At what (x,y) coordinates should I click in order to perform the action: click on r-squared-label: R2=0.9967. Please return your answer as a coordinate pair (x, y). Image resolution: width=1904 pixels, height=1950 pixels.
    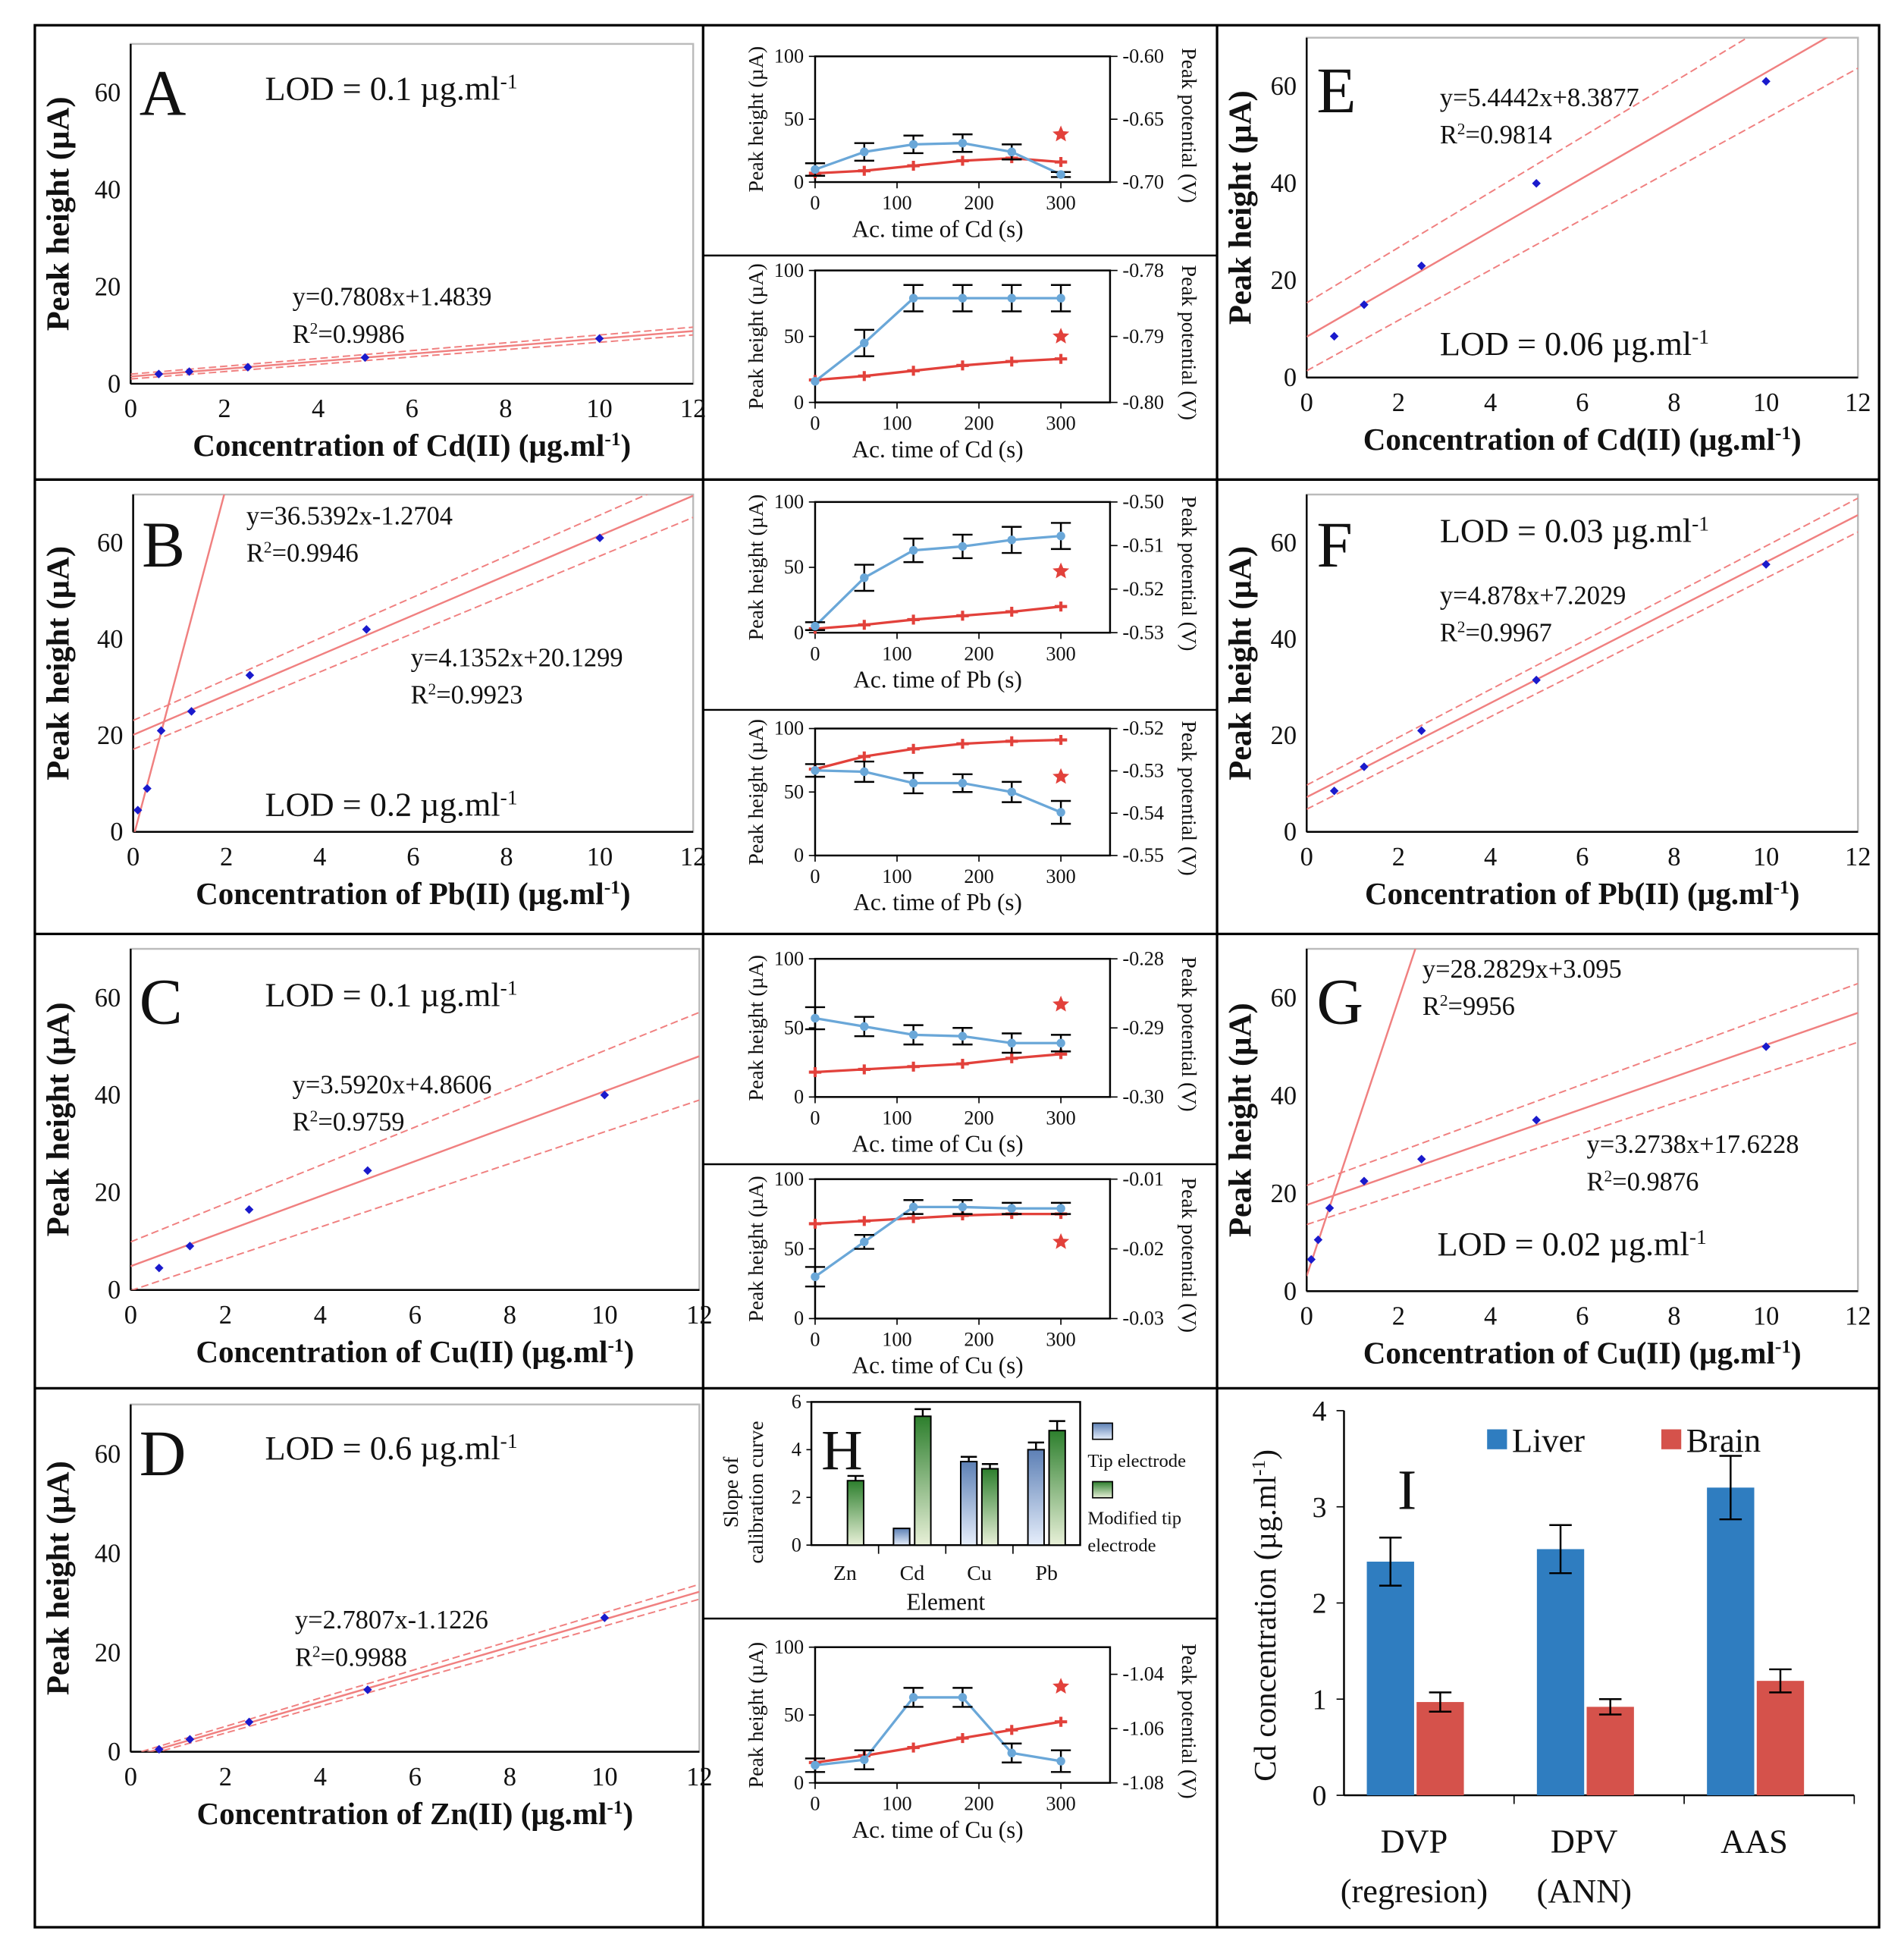
    Looking at the image, I should click on (1496, 633).